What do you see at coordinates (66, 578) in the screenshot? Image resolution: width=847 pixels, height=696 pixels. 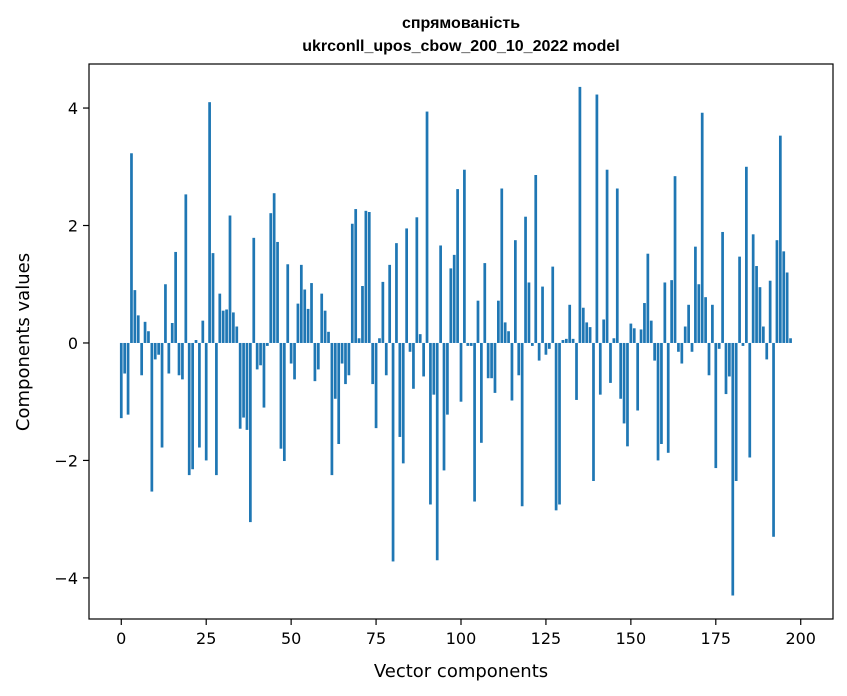 I see `y-tick-label: −4` at bounding box center [66, 578].